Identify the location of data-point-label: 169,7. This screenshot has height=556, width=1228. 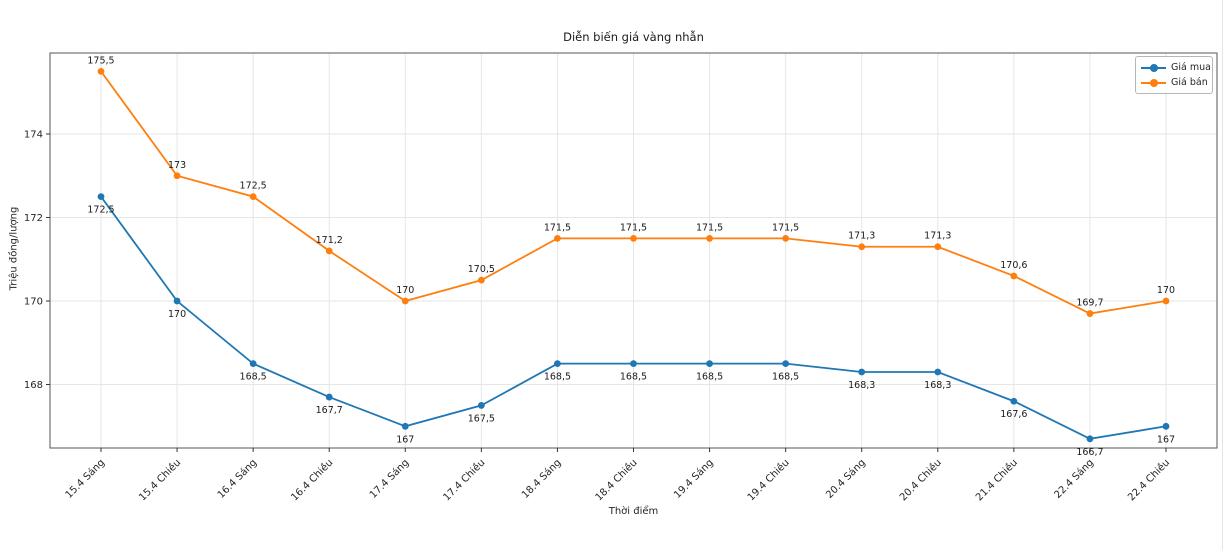
(1089, 303).